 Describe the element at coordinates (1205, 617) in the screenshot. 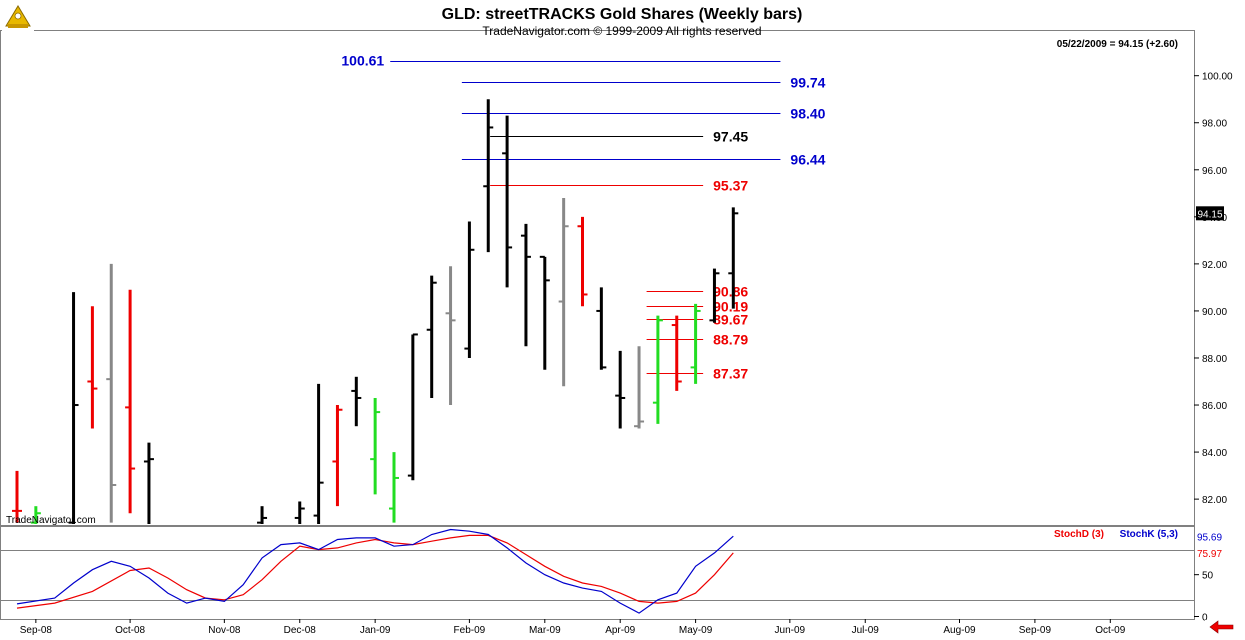

I see `stoch-tick-label: 0` at that location.